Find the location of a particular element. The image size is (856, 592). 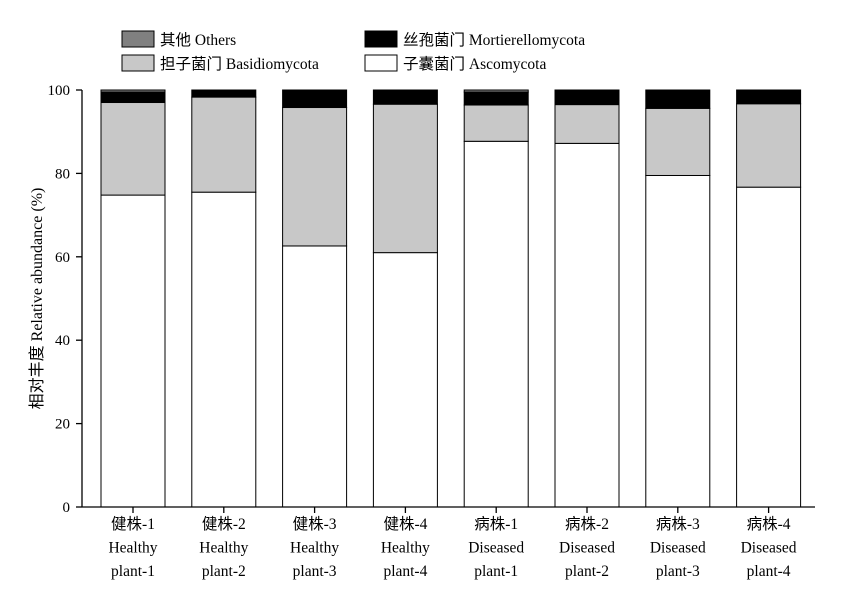

x-tick-label: 健株-3 is located at coordinates (315, 524).